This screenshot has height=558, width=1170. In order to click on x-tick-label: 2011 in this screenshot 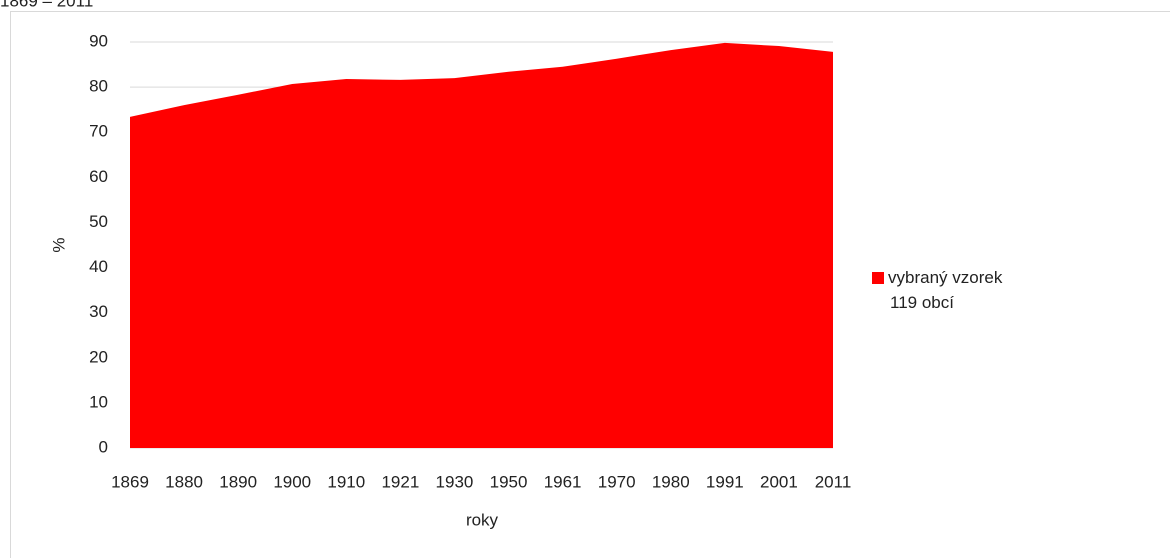, I will do `click(833, 481)`.